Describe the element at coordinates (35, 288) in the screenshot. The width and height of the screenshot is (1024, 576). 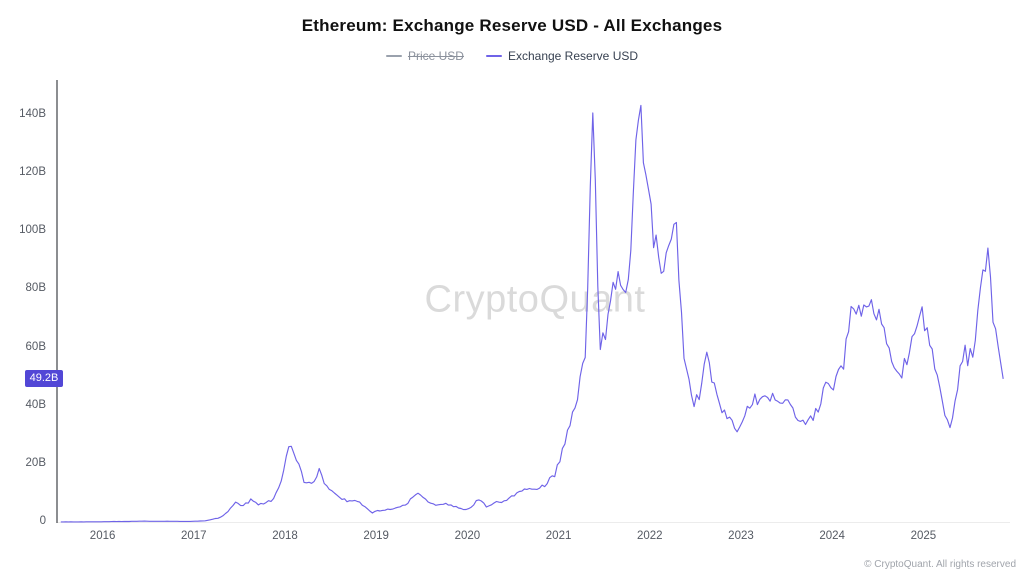
I see `y-axis-tick-label: 80B` at that location.